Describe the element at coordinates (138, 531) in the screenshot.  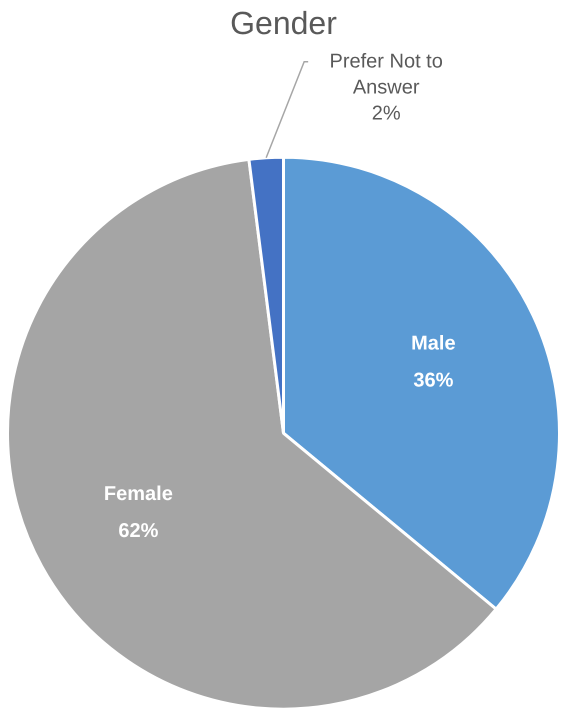
I see `data-label: 62%` at that location.